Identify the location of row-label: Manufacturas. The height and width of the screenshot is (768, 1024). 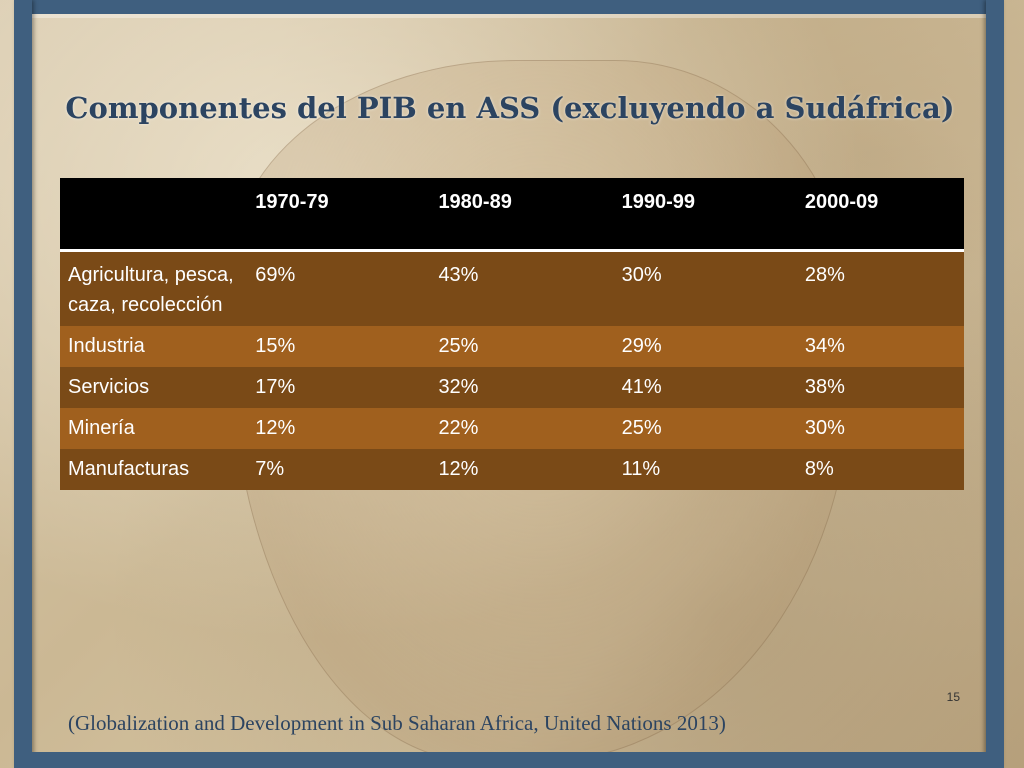
(129, 468).